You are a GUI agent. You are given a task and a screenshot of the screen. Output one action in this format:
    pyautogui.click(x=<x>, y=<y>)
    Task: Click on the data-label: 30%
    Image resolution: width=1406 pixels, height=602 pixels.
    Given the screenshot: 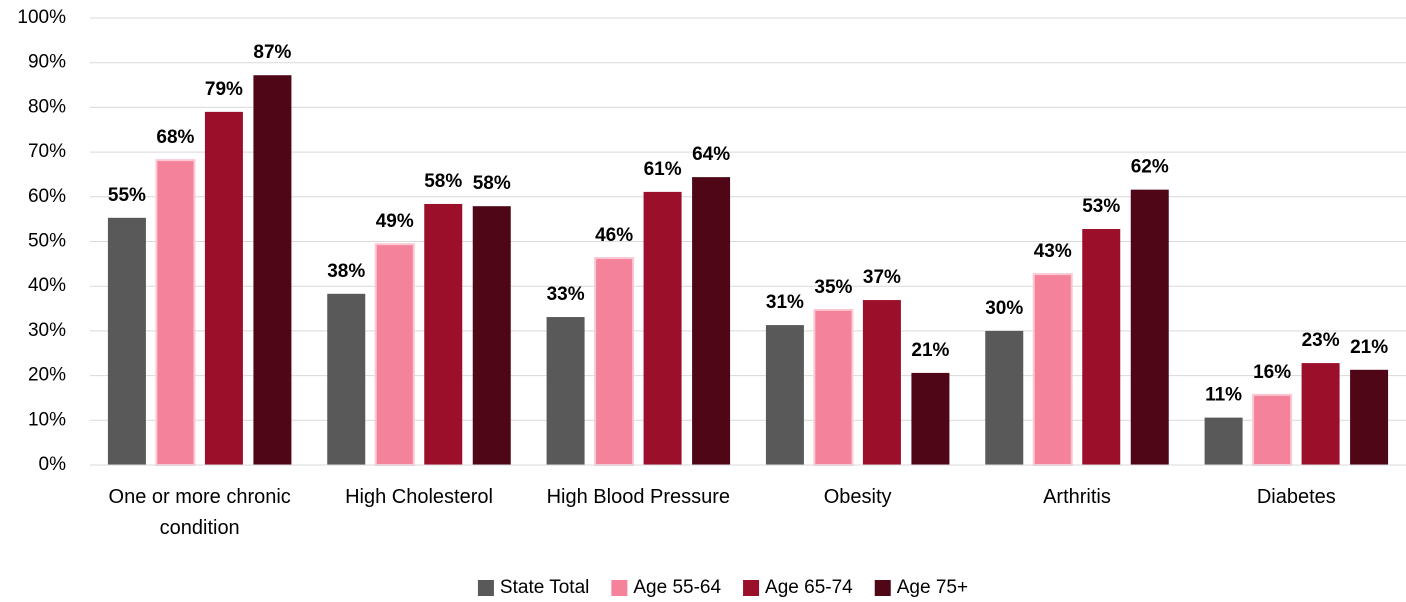 What is the action you would take?
    pyautogui.click(x=1004, y=308)
    